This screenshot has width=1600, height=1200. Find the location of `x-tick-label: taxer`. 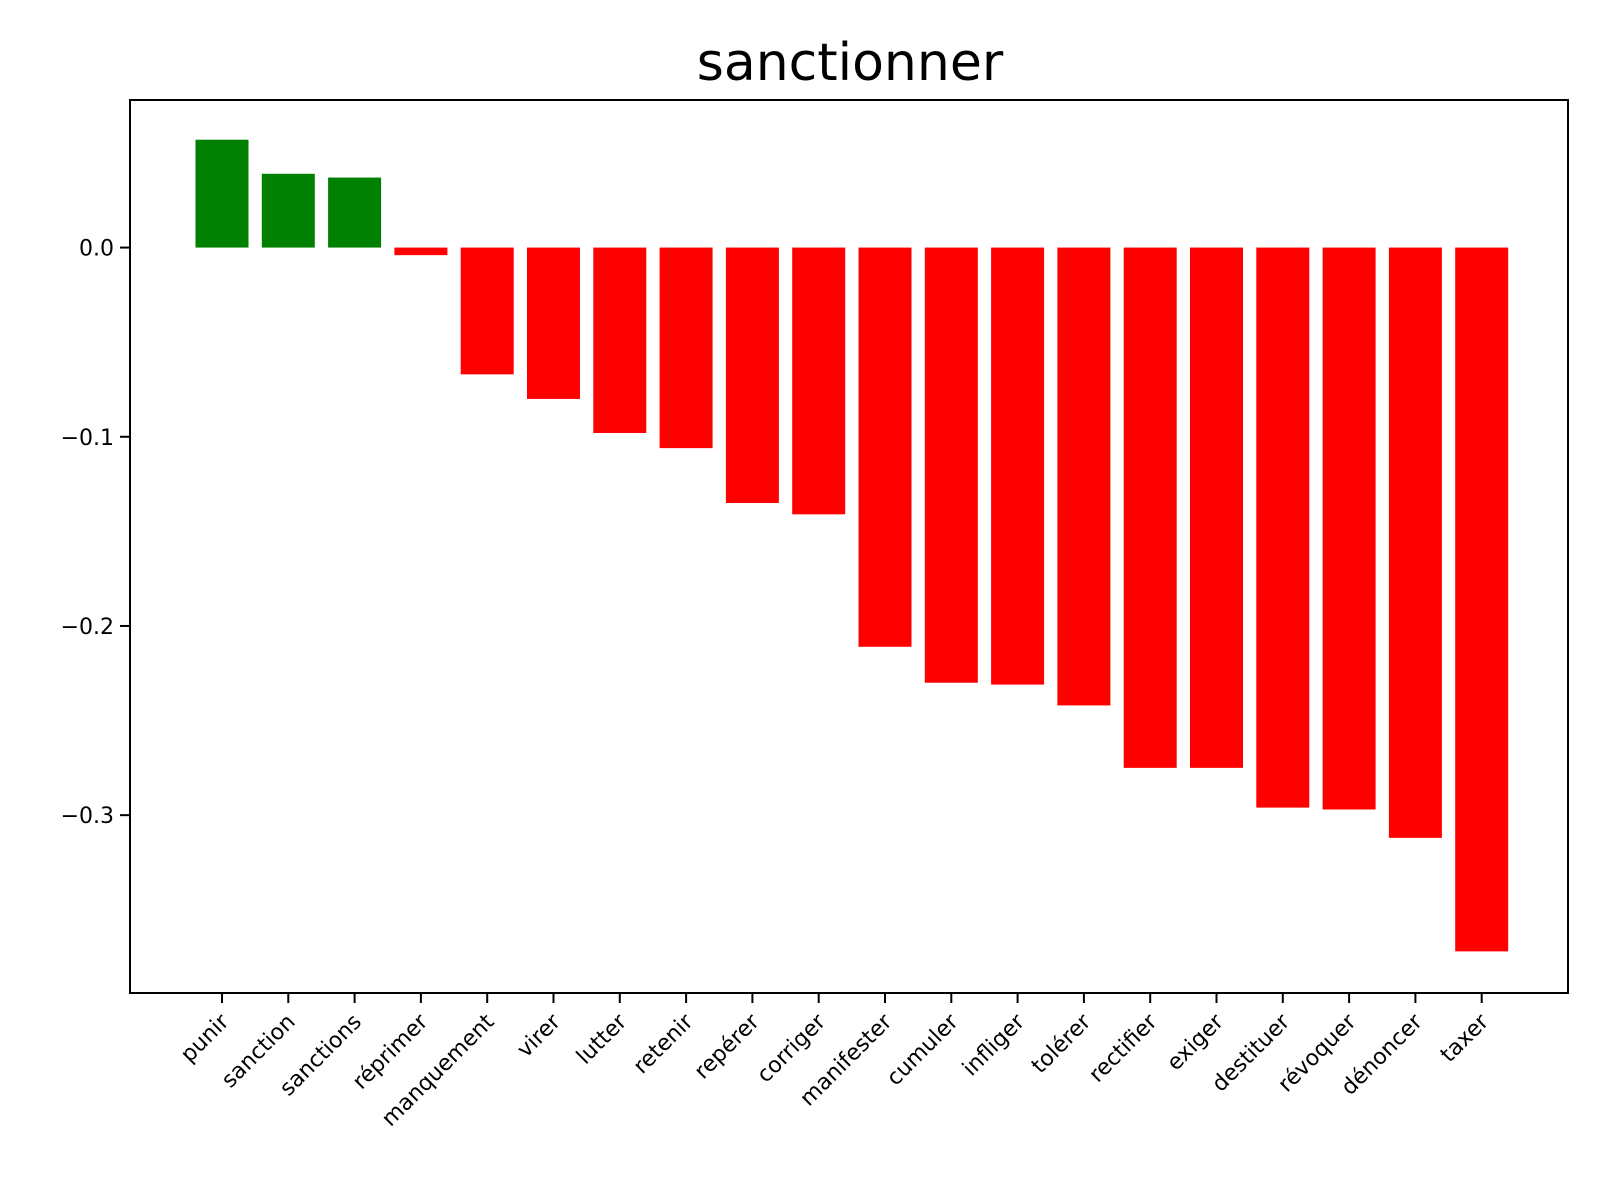

x-tick-label: taxer is located at coordinates (1465, 1038).